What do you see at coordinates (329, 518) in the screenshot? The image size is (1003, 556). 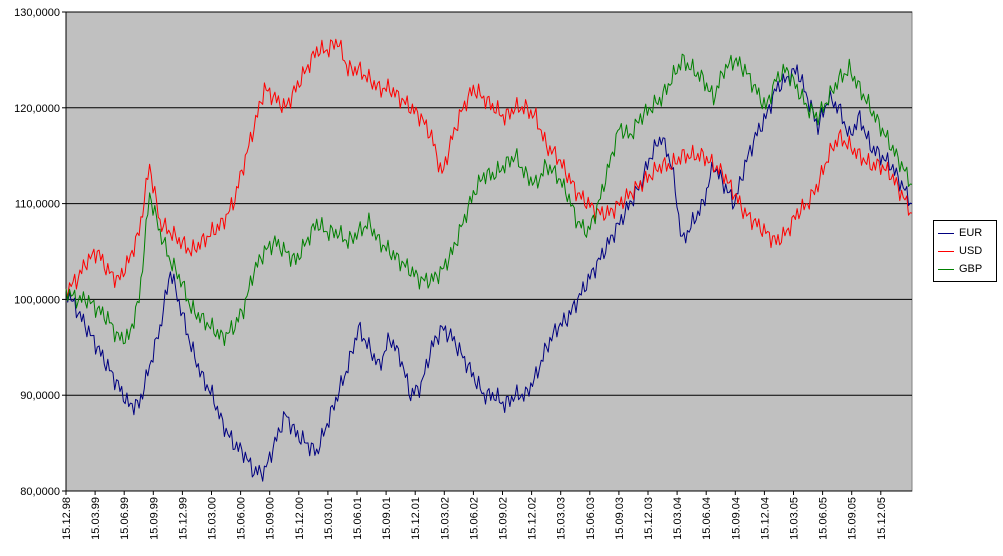 I see `x-tick-label: 15.03.01` at bounding box center [329, 518].